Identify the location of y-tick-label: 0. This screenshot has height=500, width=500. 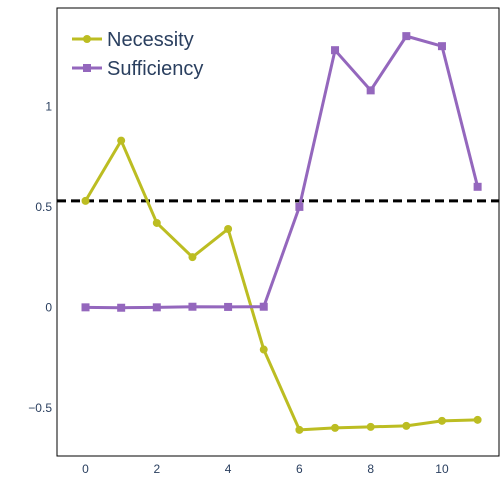
(48, 307).